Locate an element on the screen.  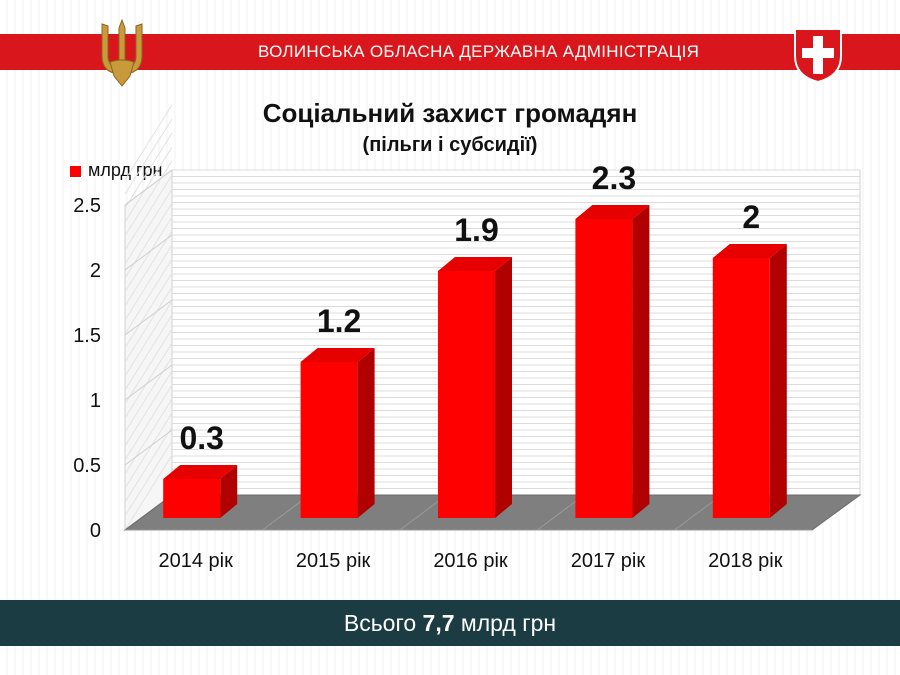
x-tick-label: 2015 рік is located at coordinates (333, 561).